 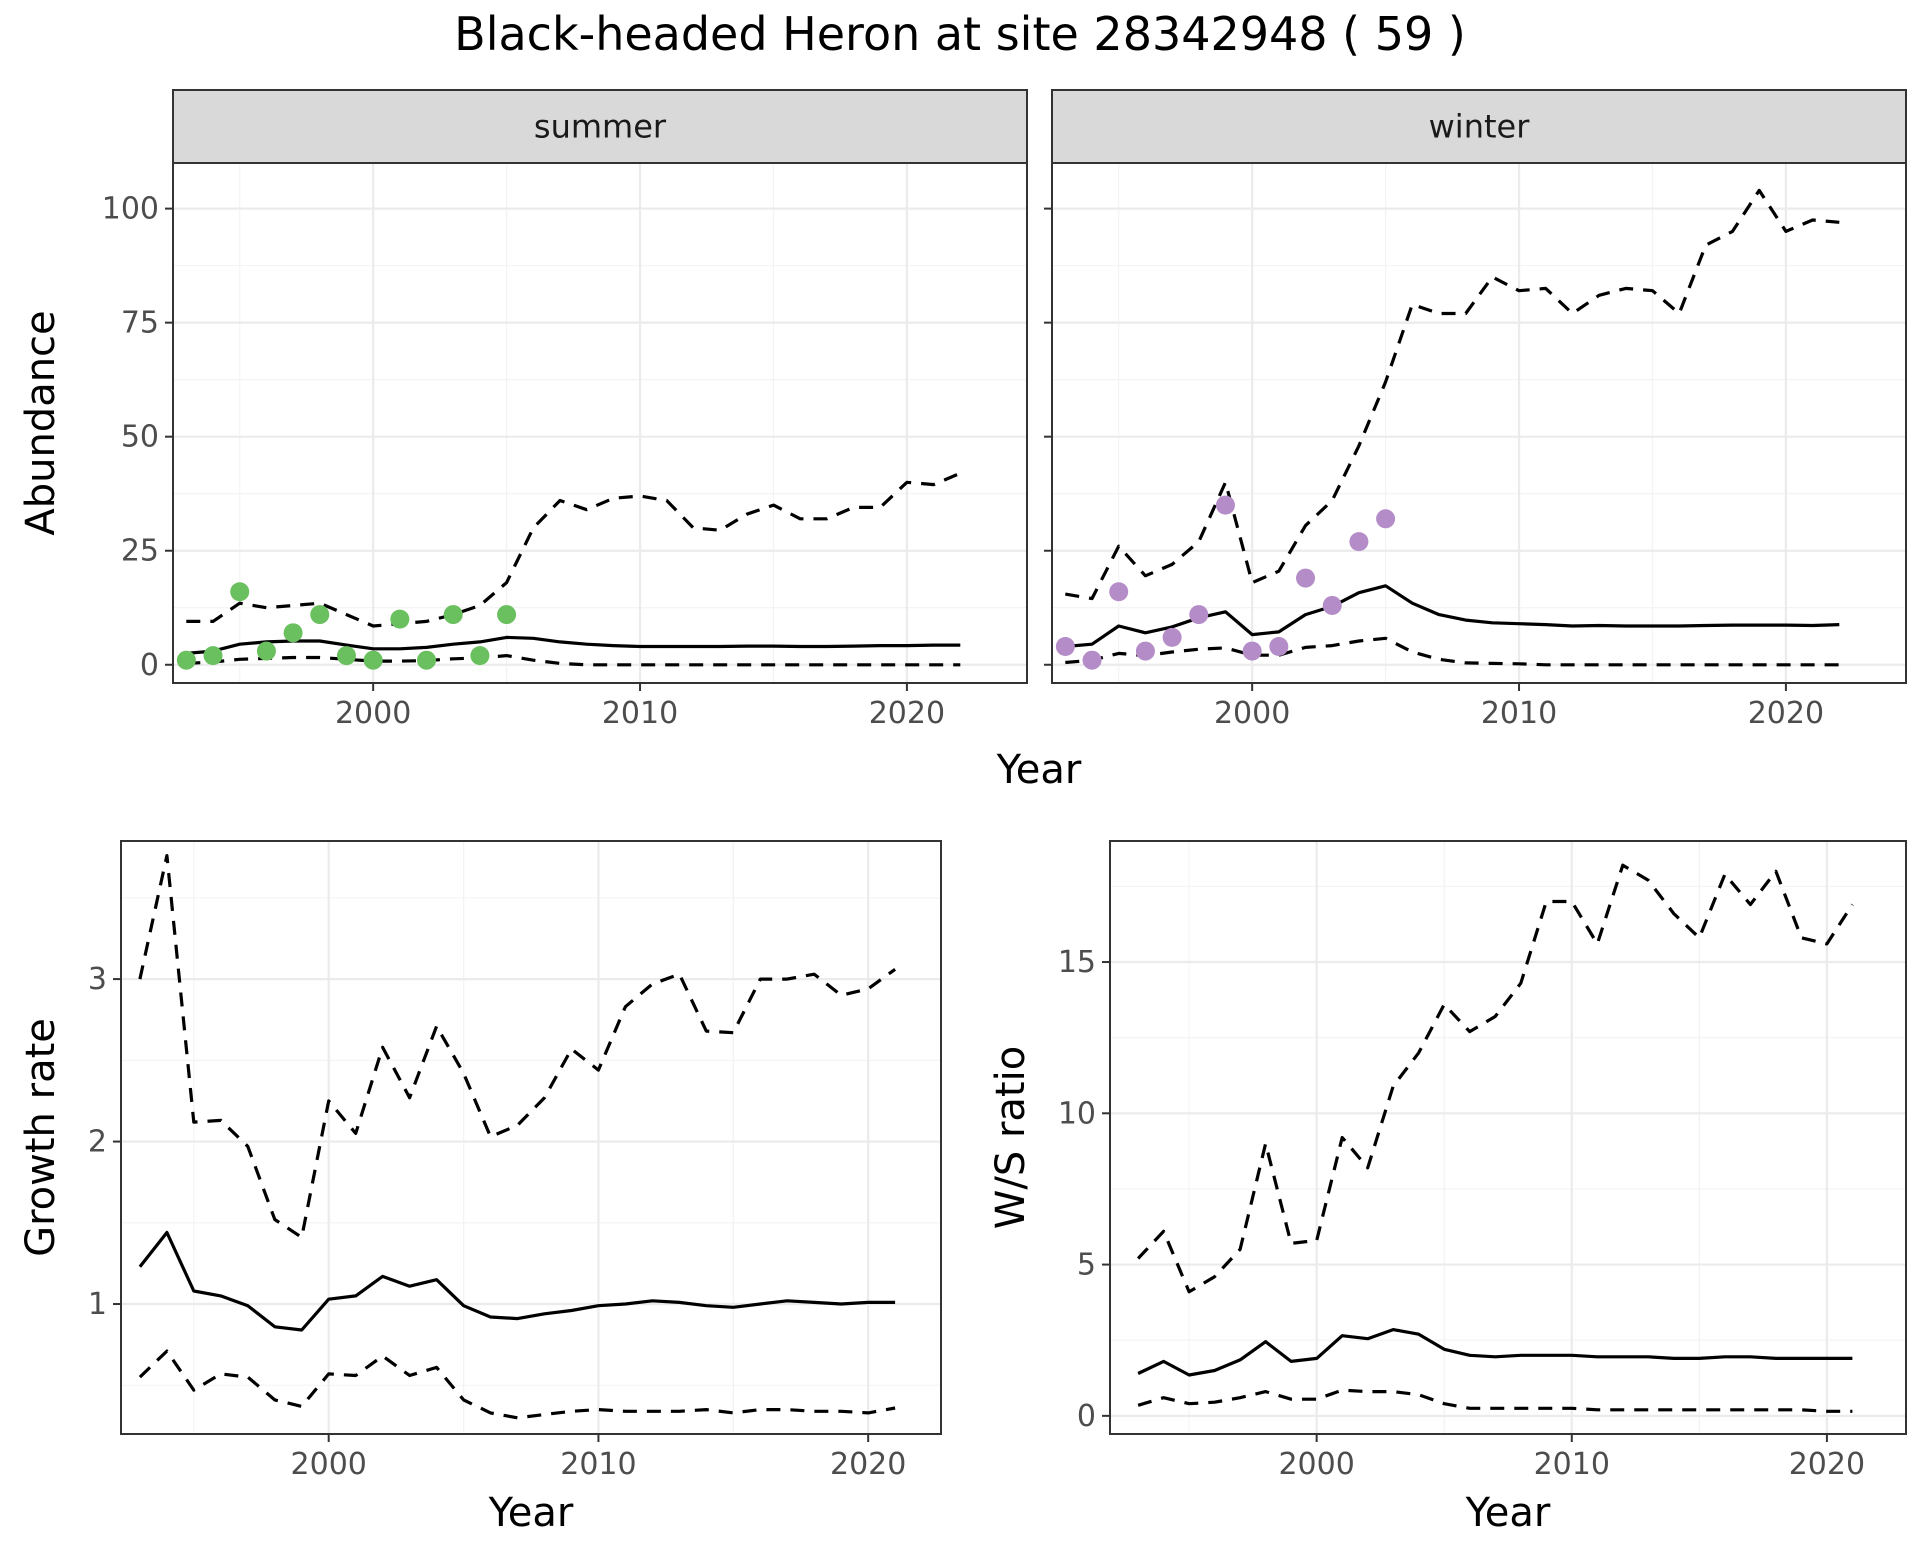 I want to click on panel2-series-lower, so click(x=1452, y=651).